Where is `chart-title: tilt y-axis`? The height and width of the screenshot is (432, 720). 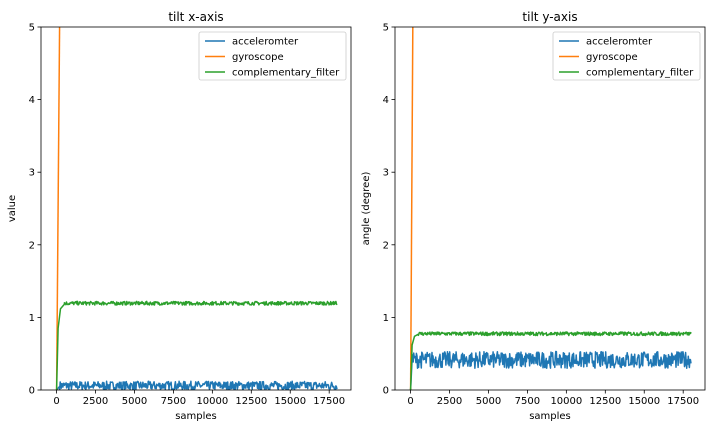
chart-title: tilt y-axis is located at coordinates (549, 17).